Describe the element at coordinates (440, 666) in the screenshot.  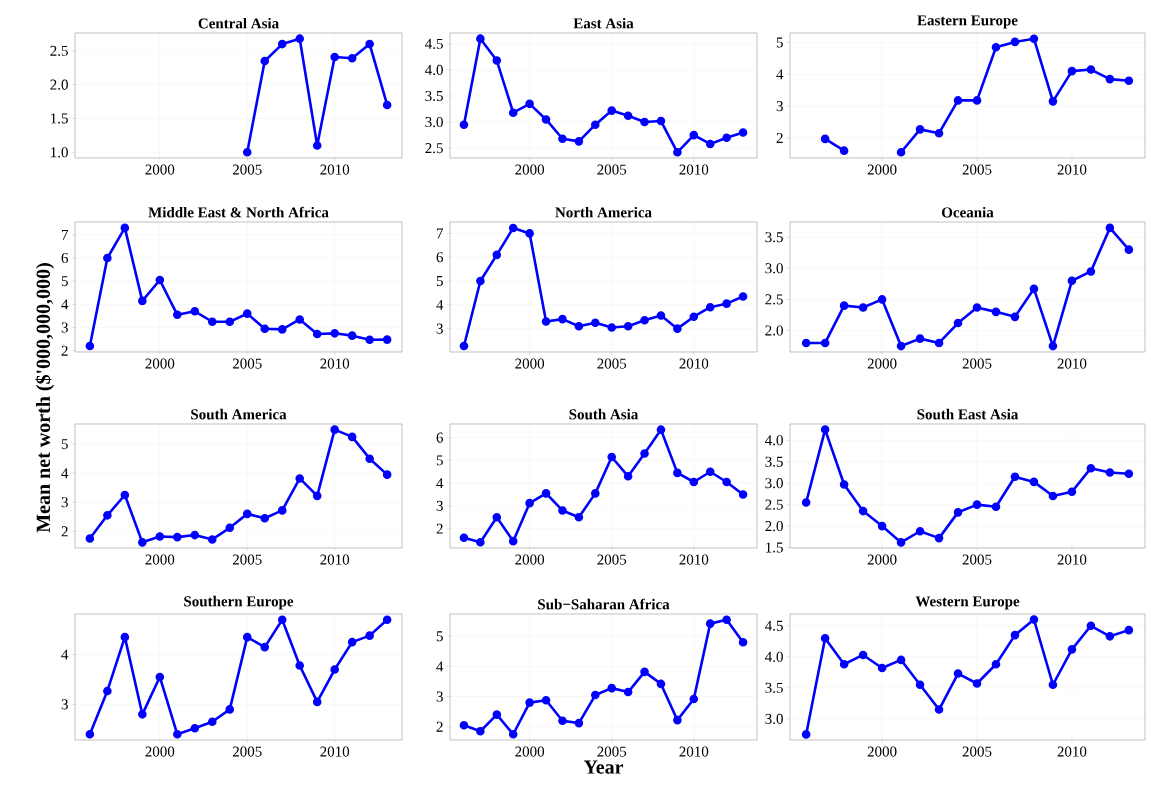
I see `y-tick-label: 4` at that location.